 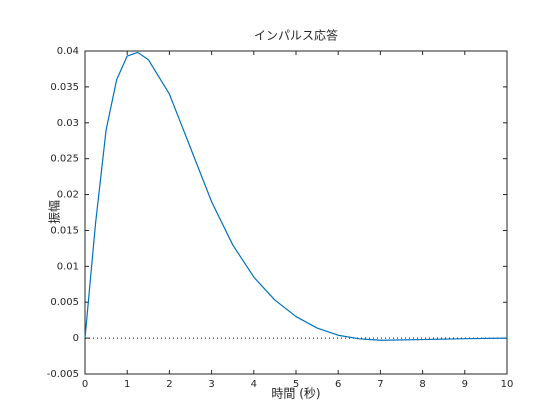 I want to click on chart-title: インパルス応答, so click(x=296, y=35).